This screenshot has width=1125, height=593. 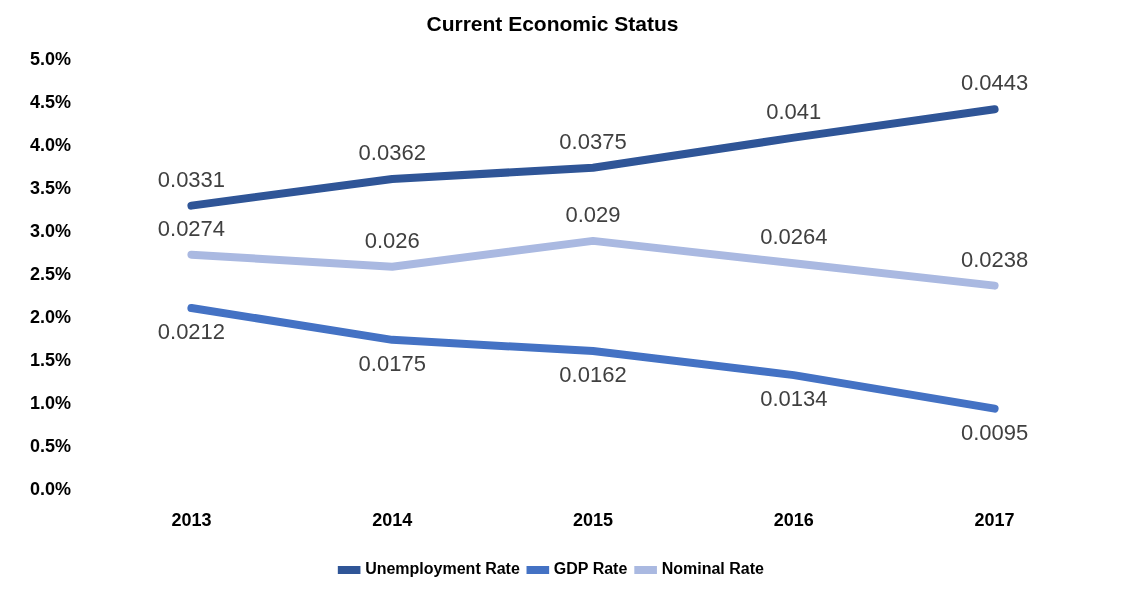 What do you see at coordinates (51, 446) in the screenshot?
I see `y-tick-label: 0.5%` at bounding box center [51, 446].